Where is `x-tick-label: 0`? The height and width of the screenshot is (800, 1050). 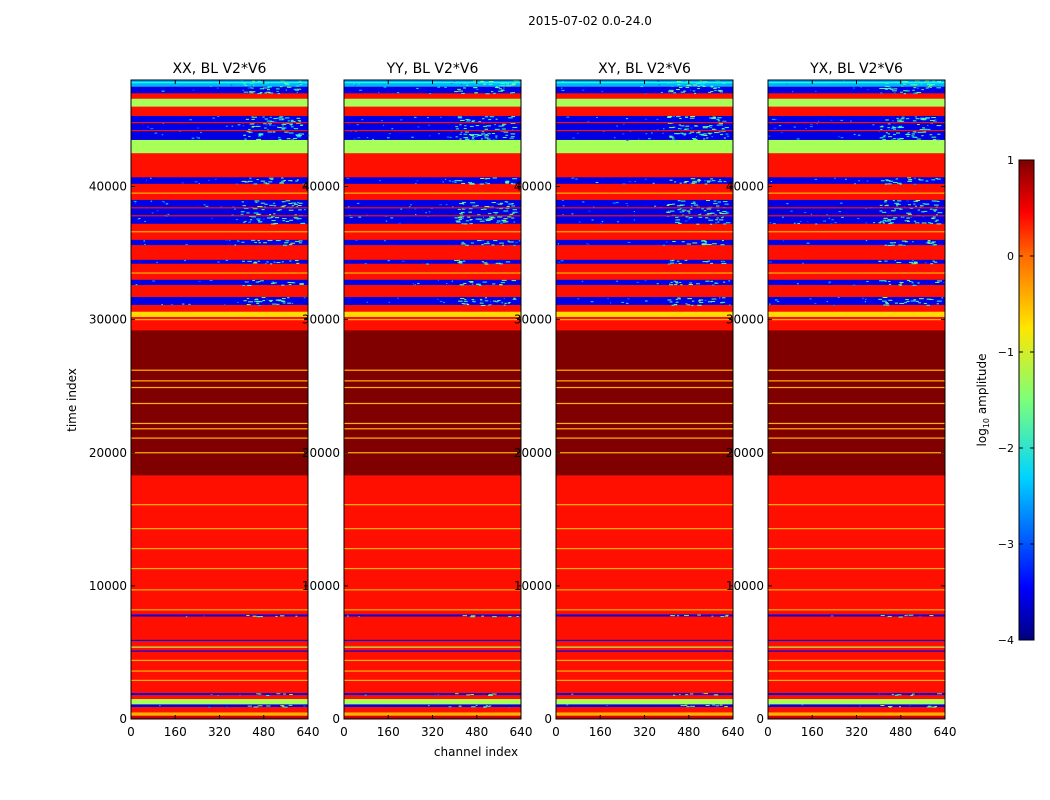
x-tick-label: 0 is located at coordinates (768, 732).